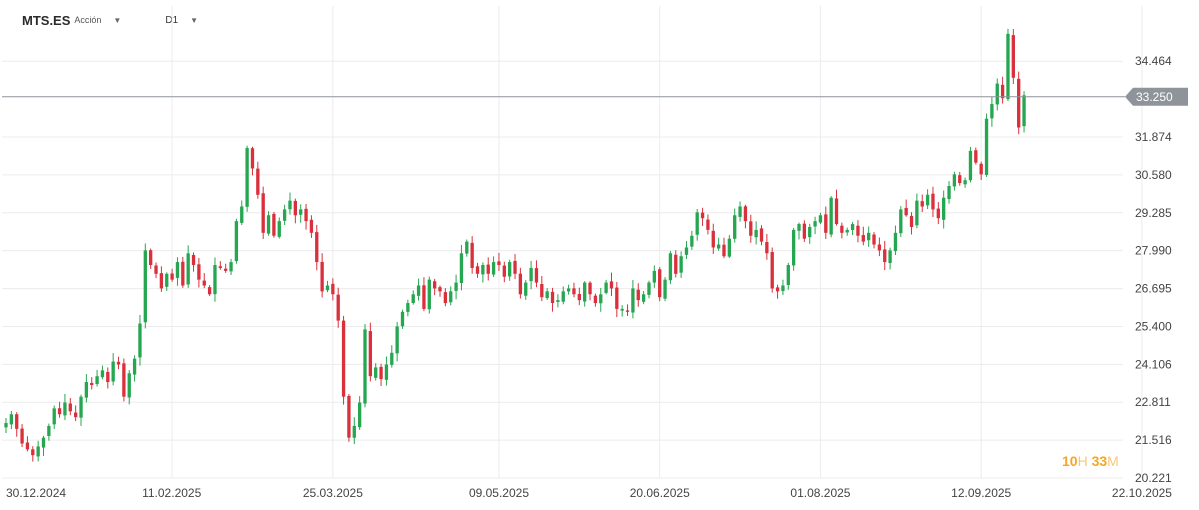 The width and height of the screenshot is (1199, 510). Describe the element at coordinates (1153, 137) in the screenshot. I see `price-tick-label: 31.874` at that location.